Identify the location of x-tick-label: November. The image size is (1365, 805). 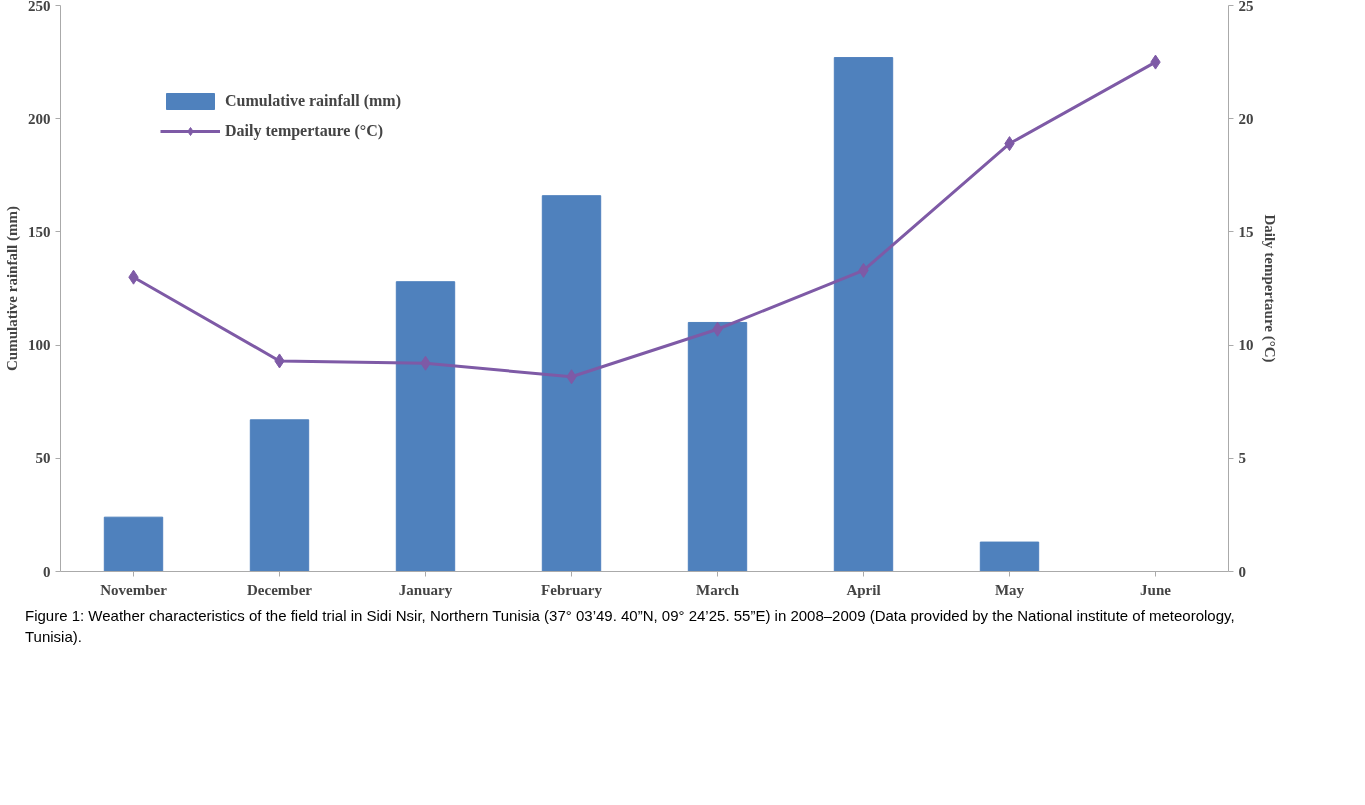
(134, 589).